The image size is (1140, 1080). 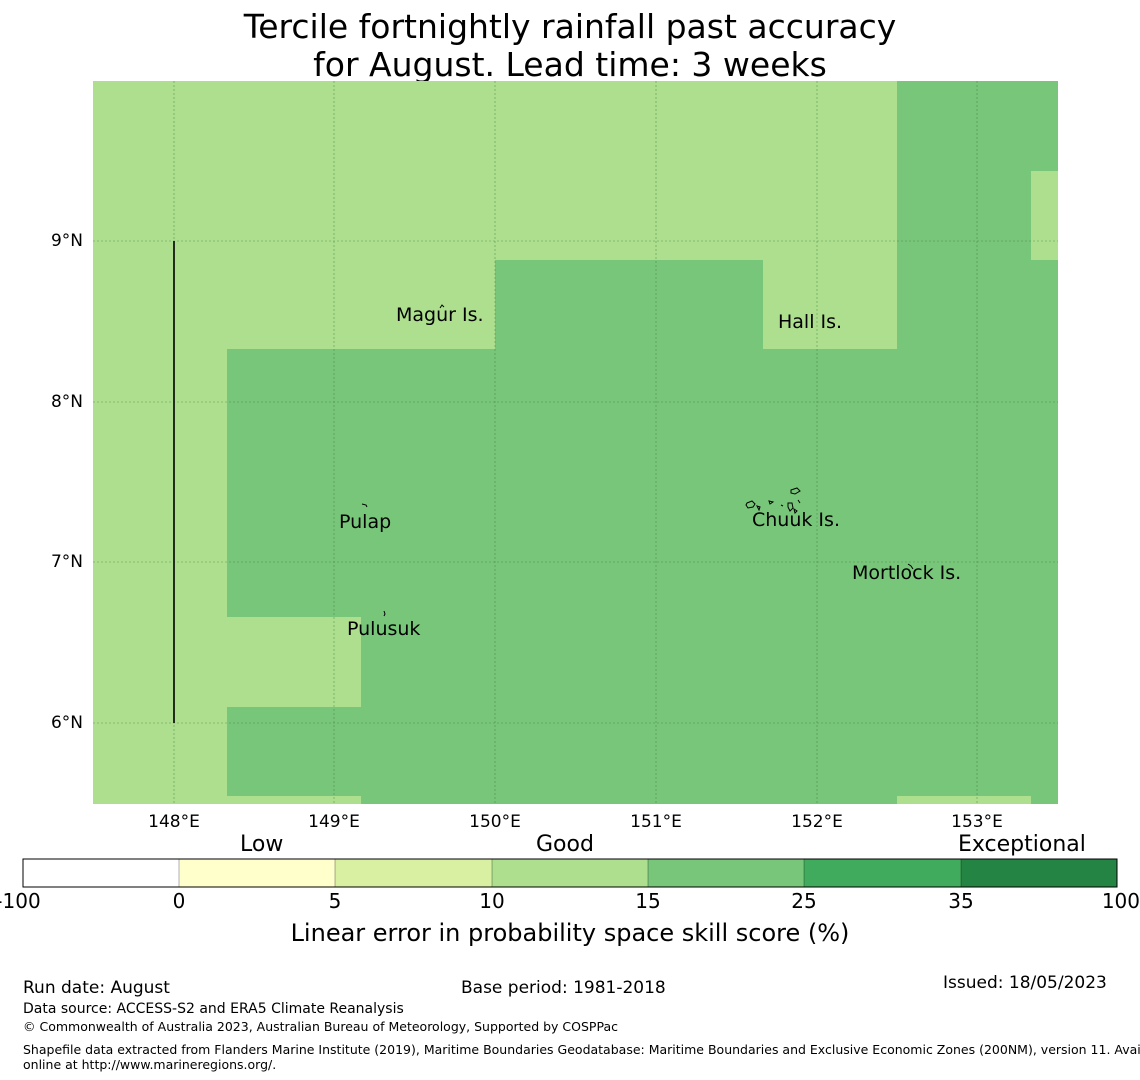 What do you see at coordinates (1120, 901) in the screenshot?
I see `colorbar-tick-100: 100` at bounding box center [1120, 901].